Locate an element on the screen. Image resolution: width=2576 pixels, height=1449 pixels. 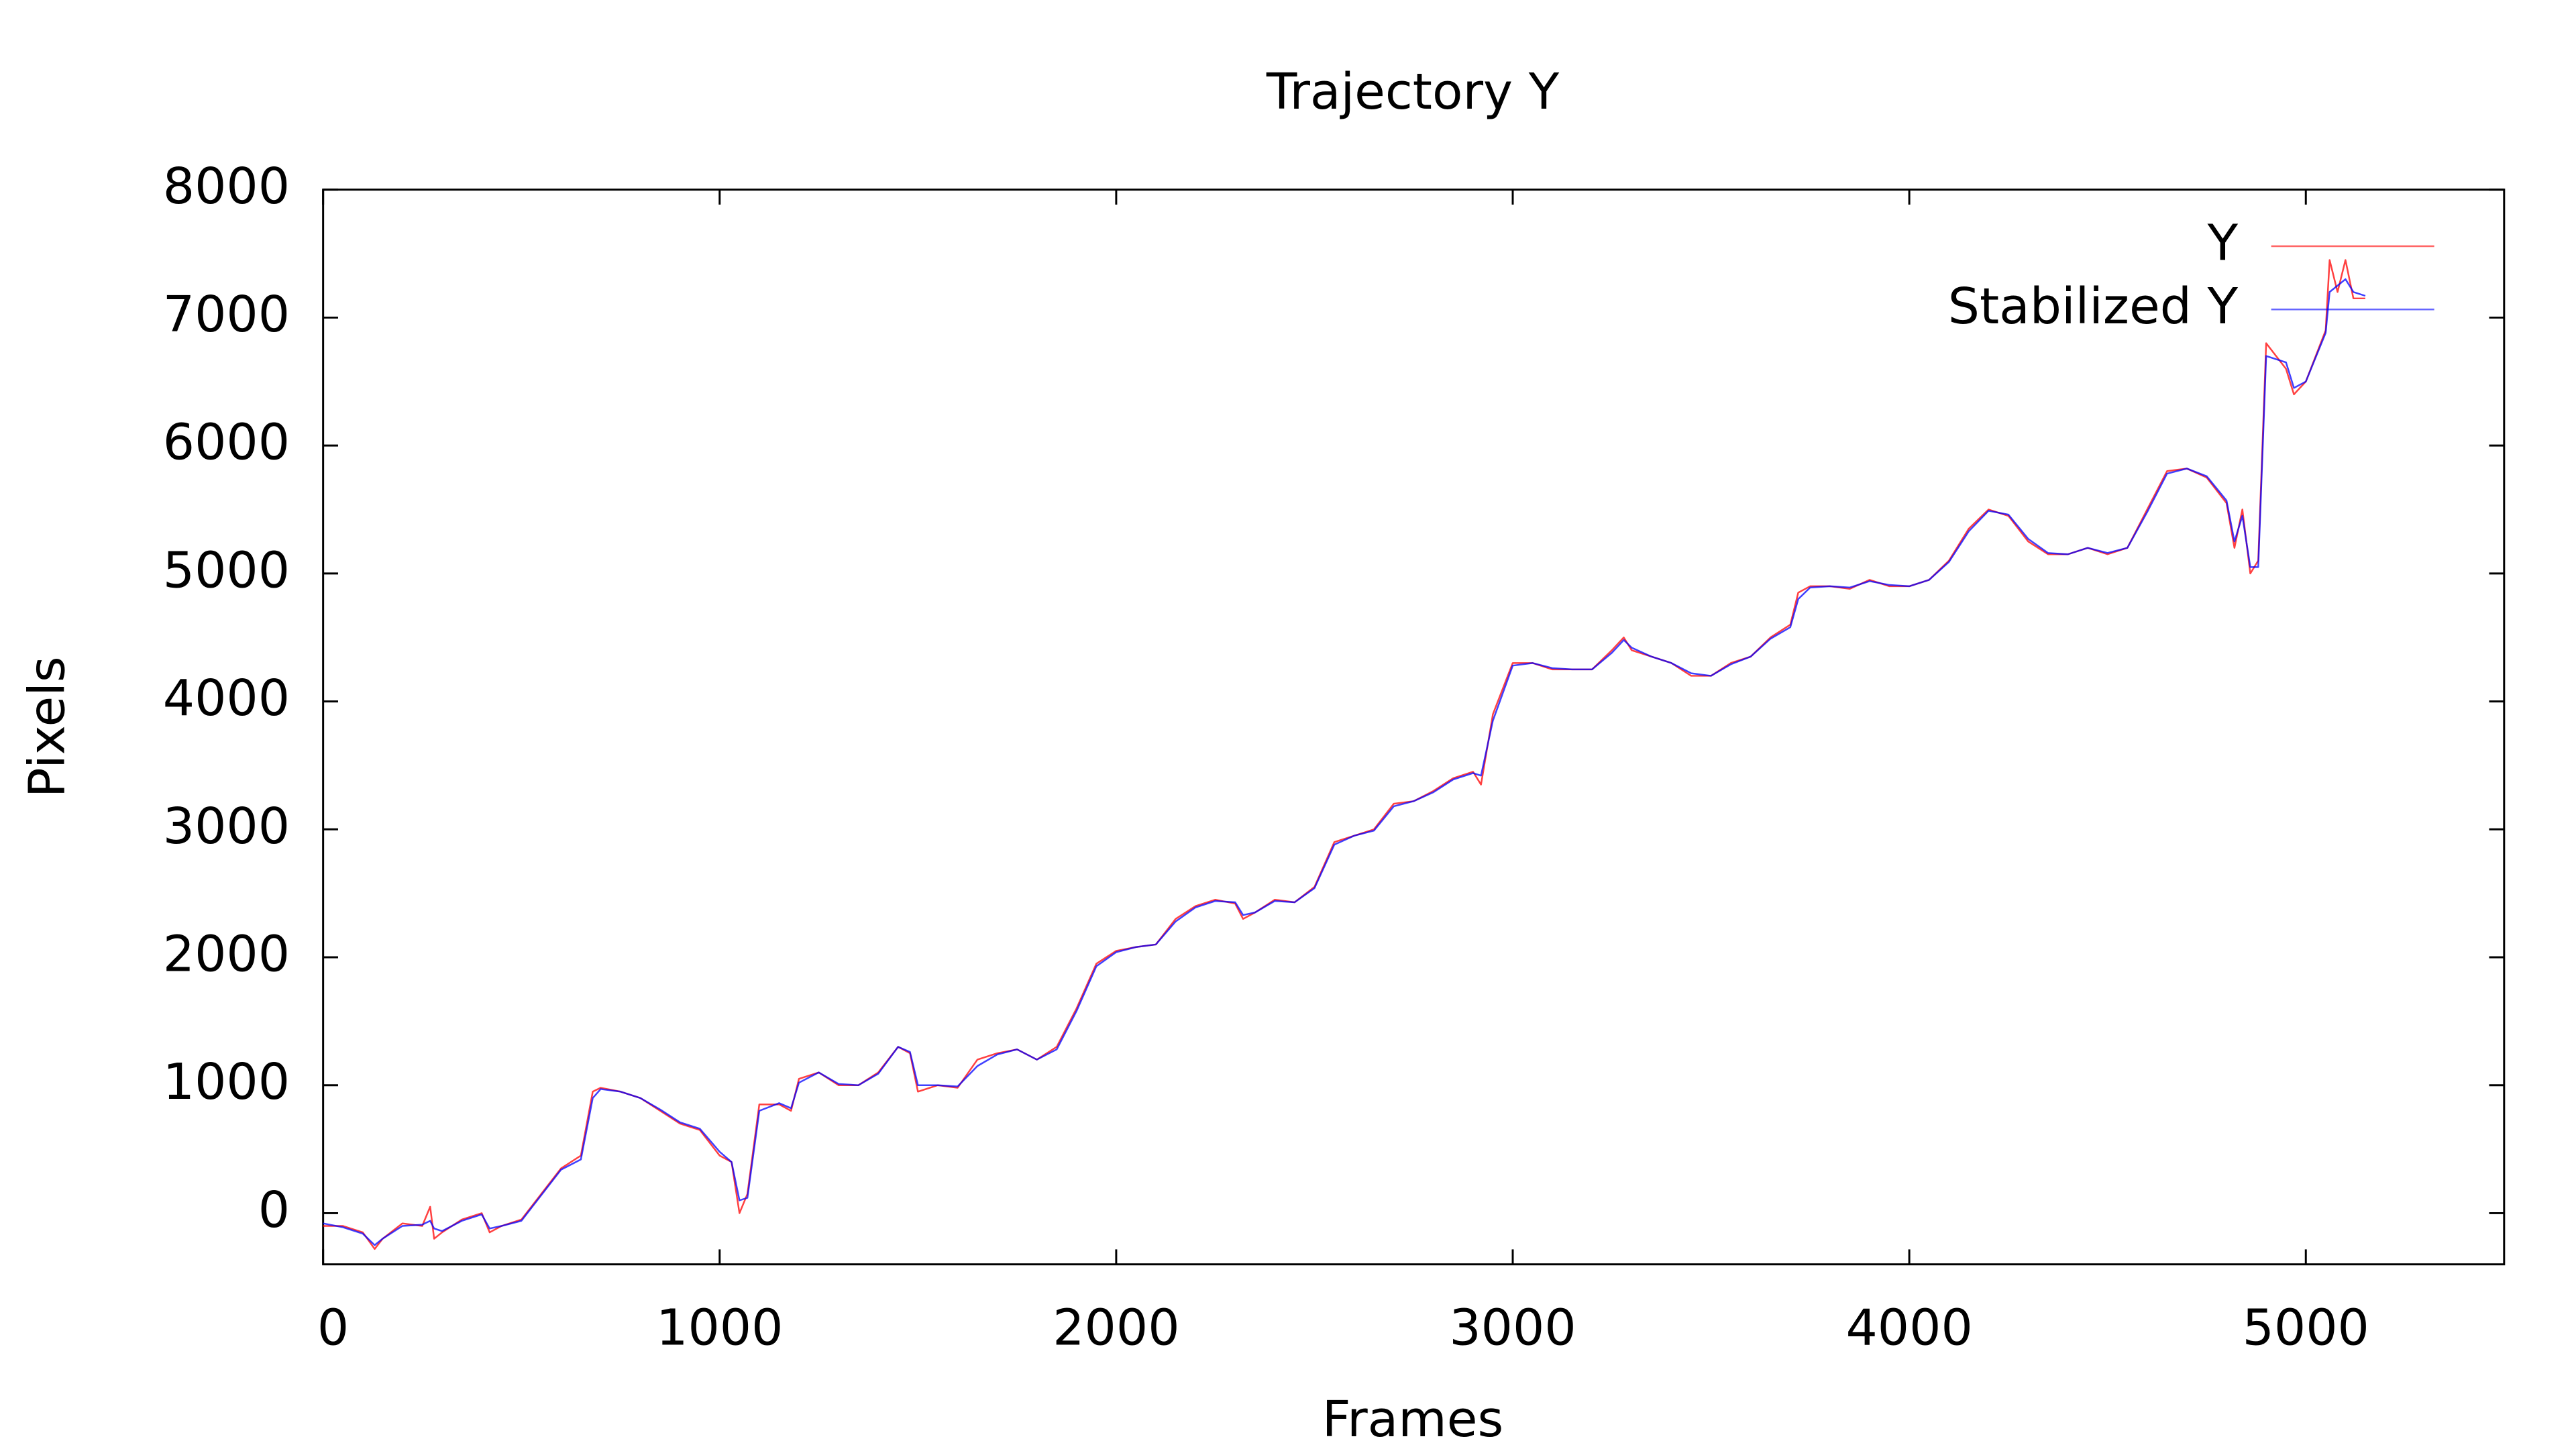
y-tick-label: 2000 is located at coordinates (226, 954).